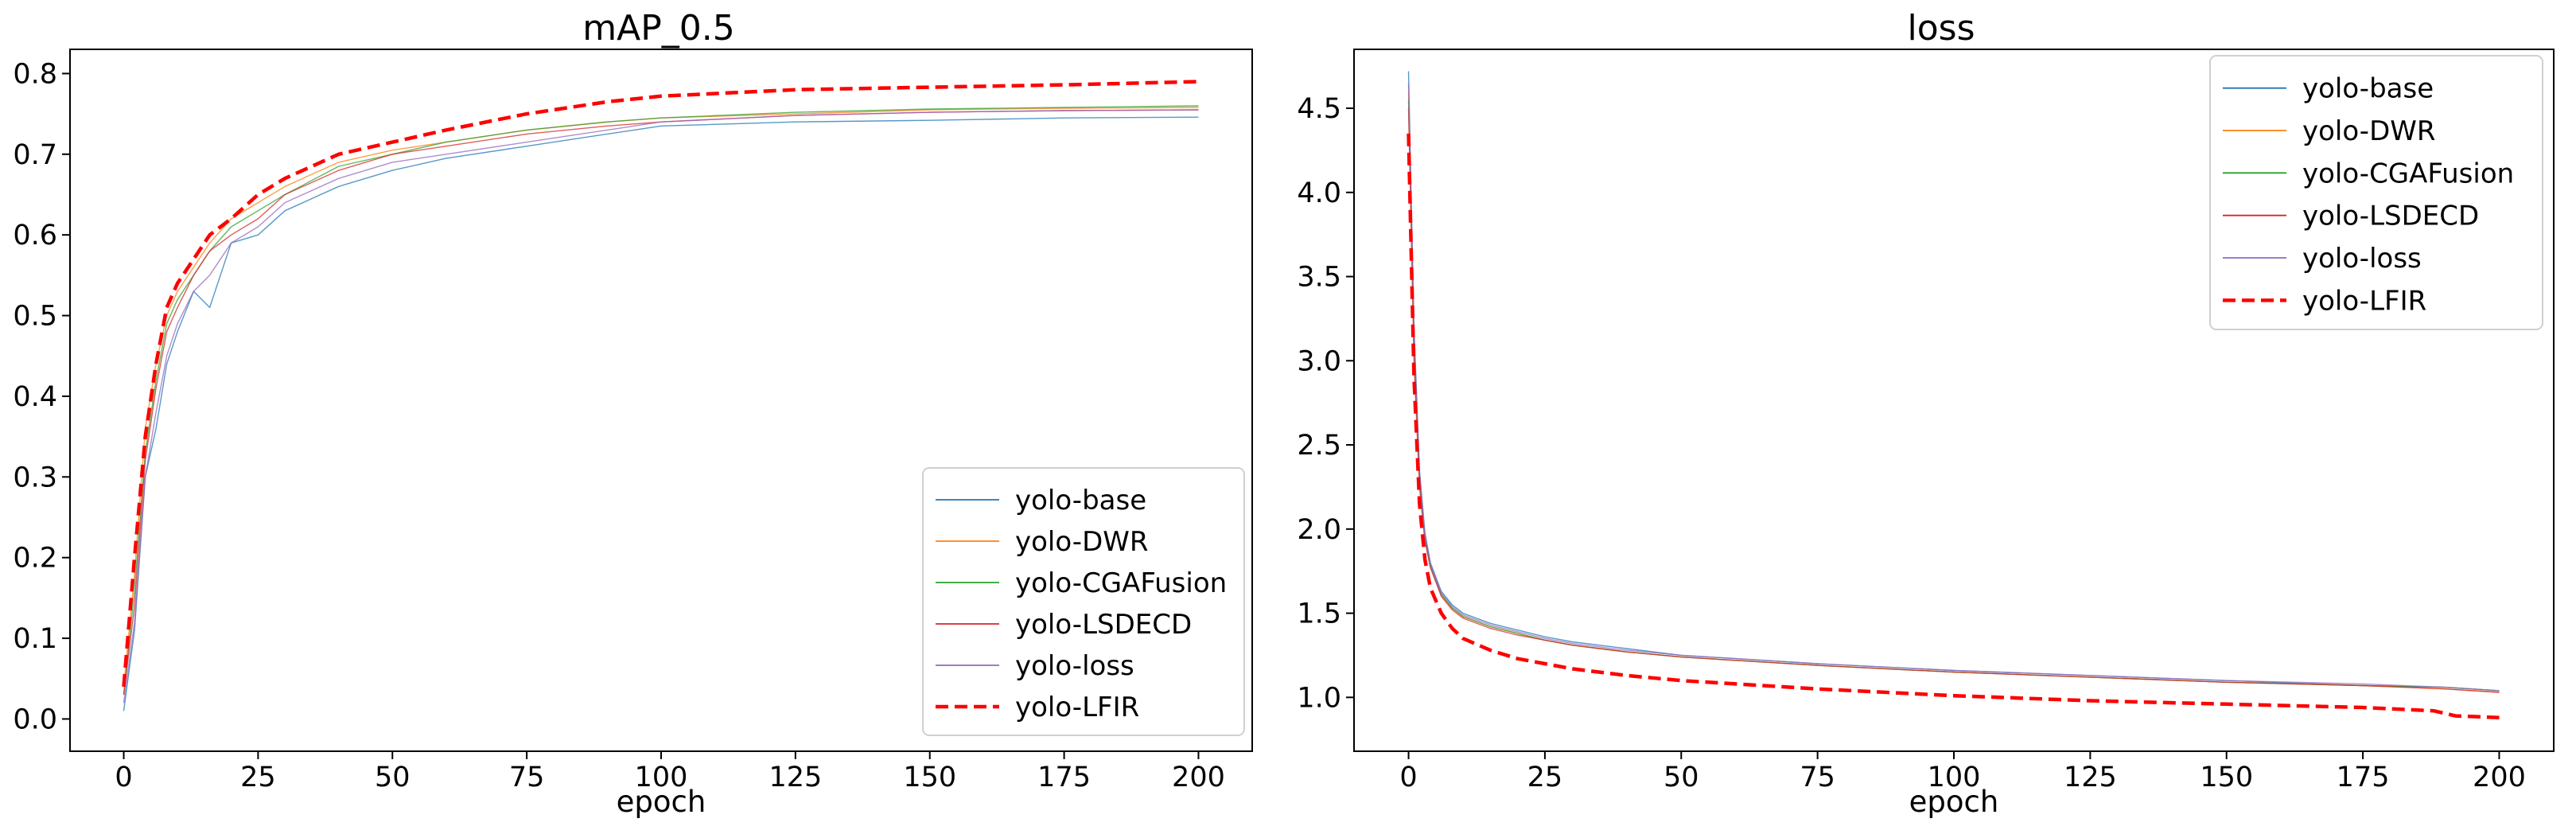  Describe the element at coordinates (1319, 278) in the screenshot. I see `y-tick-label: 3.5` at that location.